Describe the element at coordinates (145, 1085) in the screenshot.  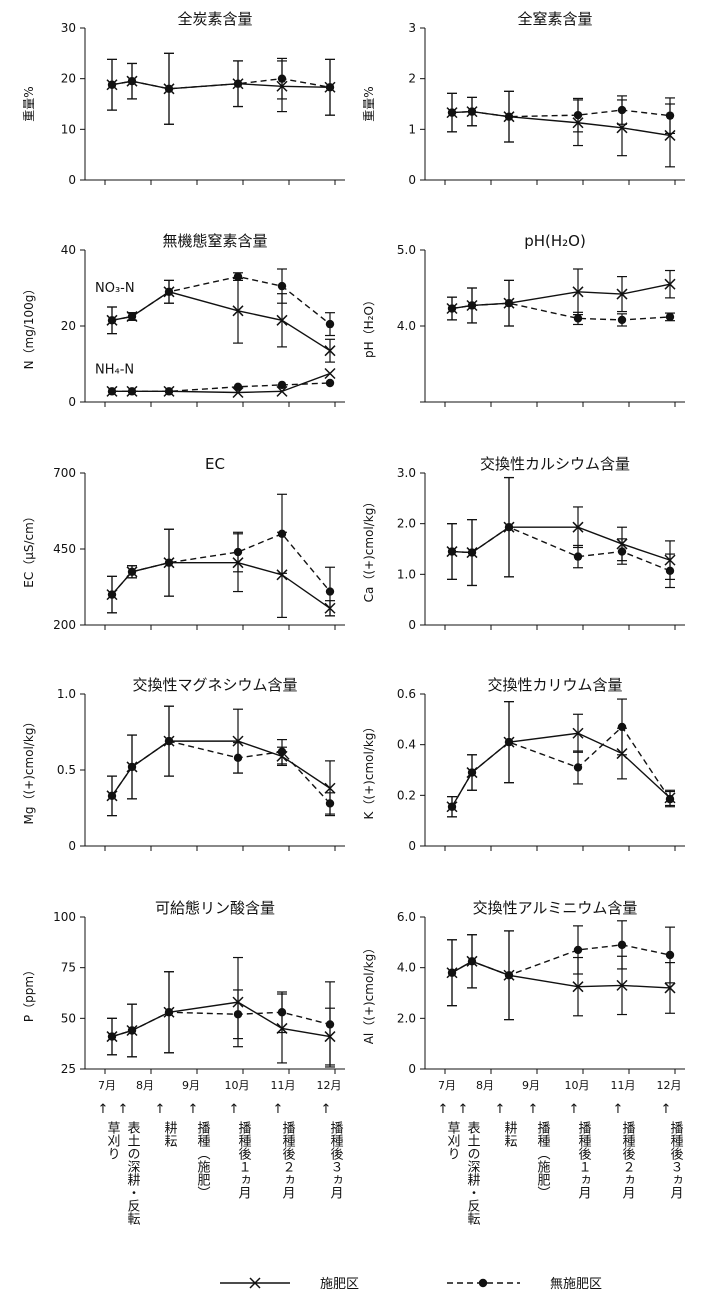
I see `x-month-label: 8月` at that location.